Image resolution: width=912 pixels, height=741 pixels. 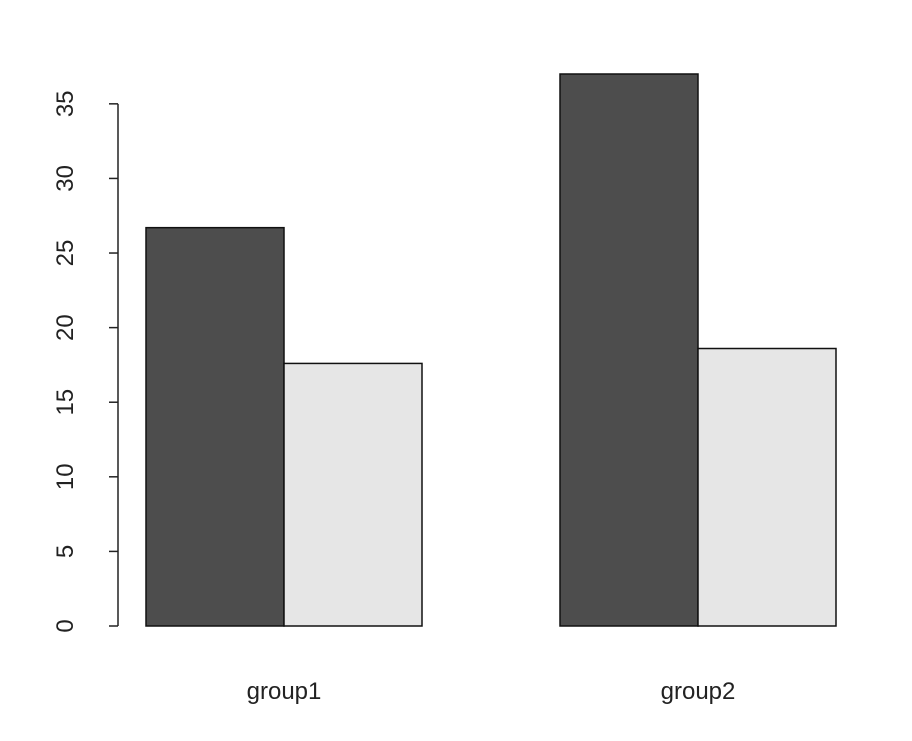 I want to click on y-tick-label: 5, so click(x=65, y=551).